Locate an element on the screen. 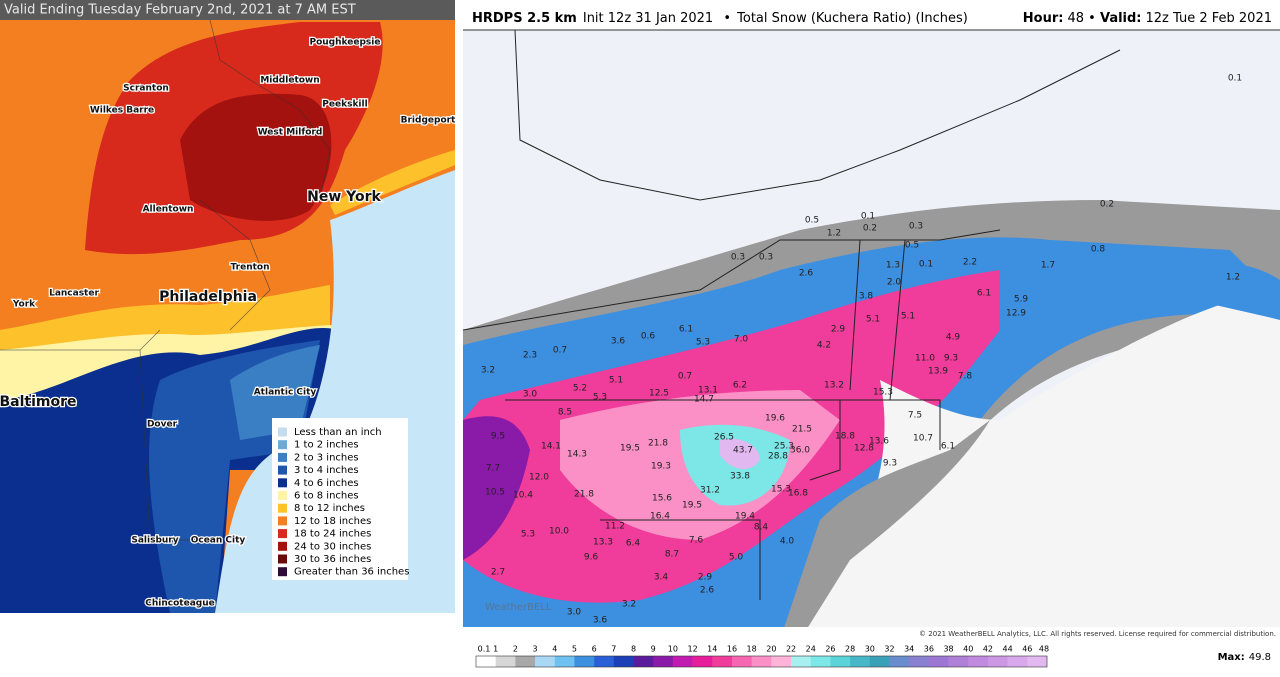 This screenshot has width=1280, height=677. scale-label: 0.1 is located at coordinates (484, 649).